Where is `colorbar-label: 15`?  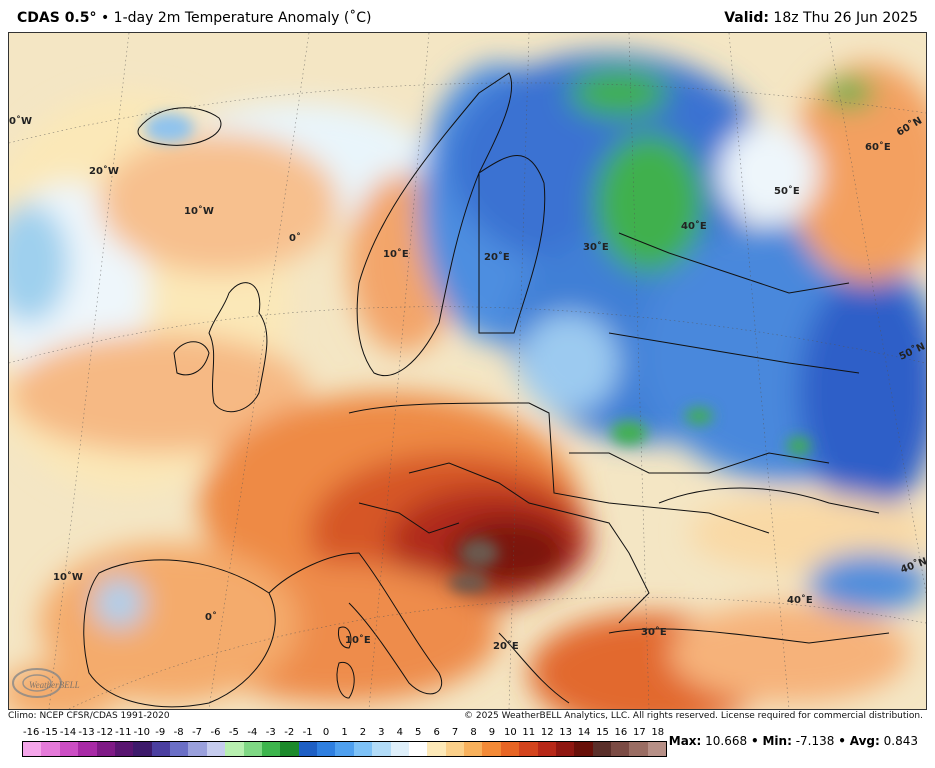
colorbar-label: 15 is located at coordinates (602, 732).